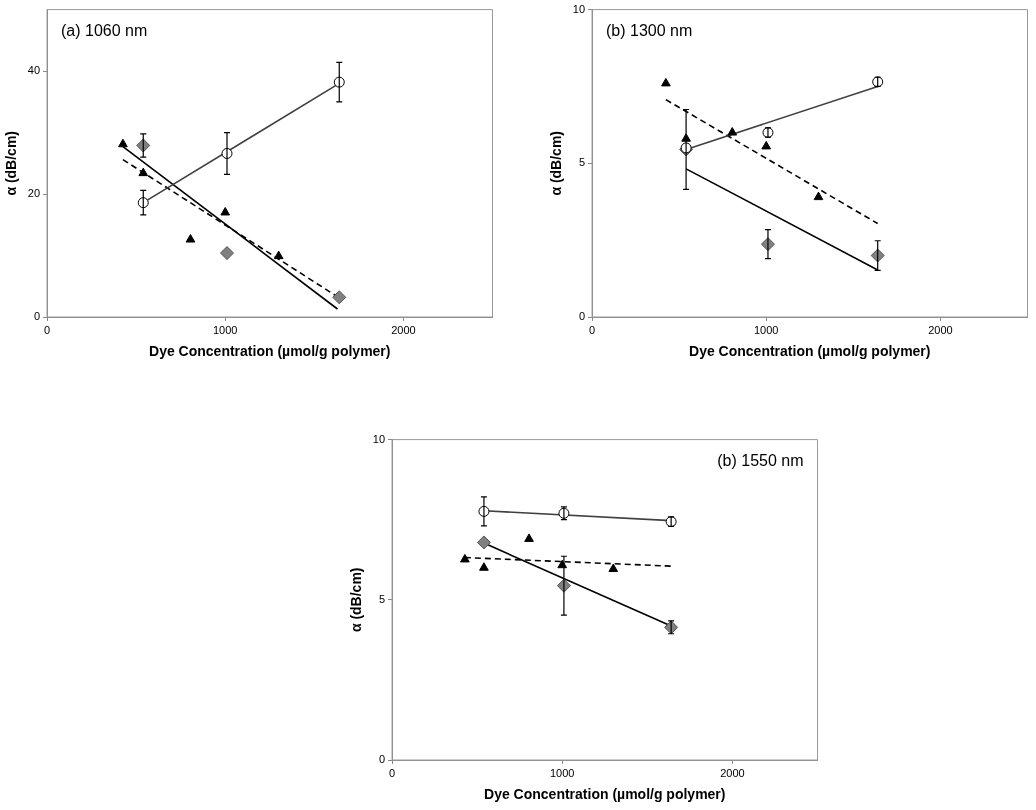 The width and height of the screenshot is (1036, 810). Describe the element at coordinates (760, 461) in the screenshot. I see `annotation: (b) 1550 nm` at that location.